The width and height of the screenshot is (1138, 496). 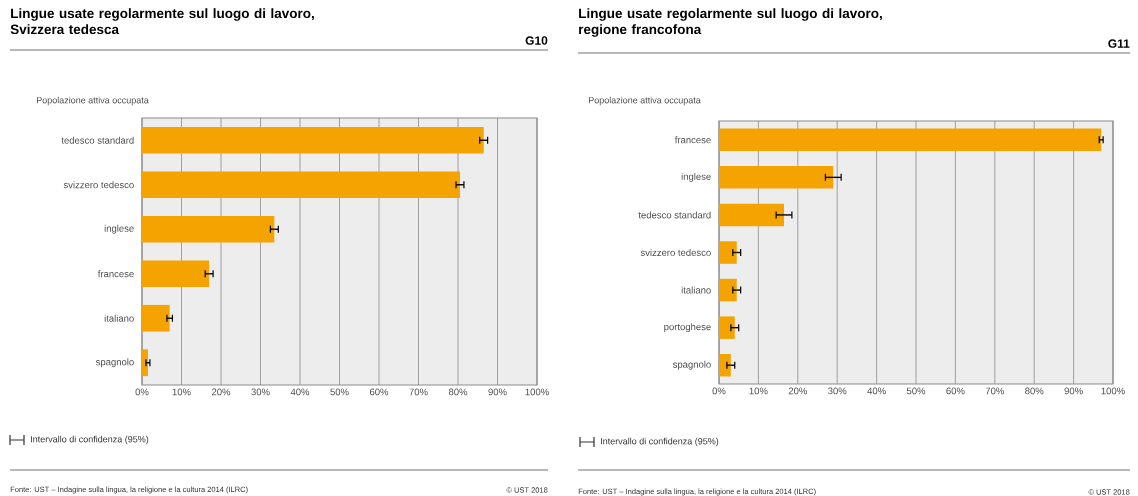 I want to click on chart-title: Lingue usate regolarmente sul luogo di lavoro, regione francofona, so click(x=730, y=22).